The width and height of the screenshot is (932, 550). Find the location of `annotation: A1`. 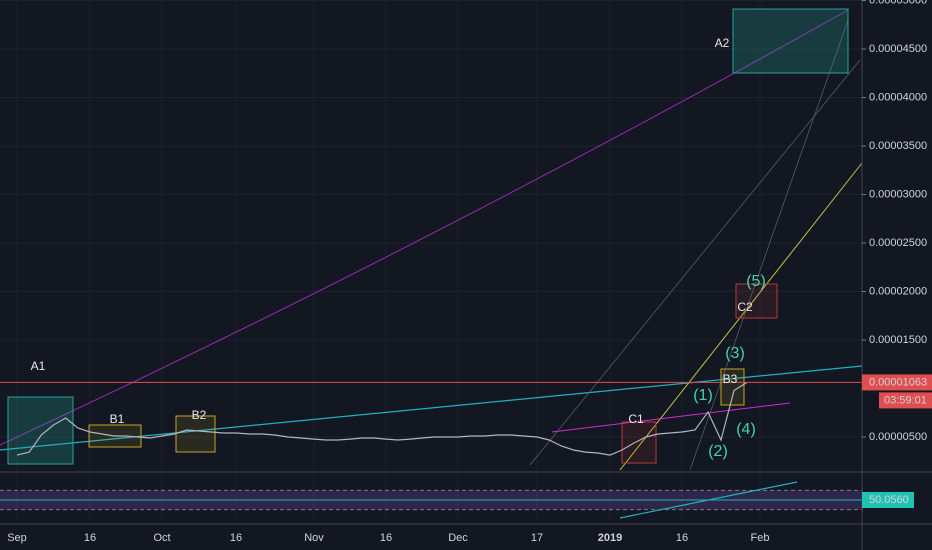

annotation: A1 is located at coordinates (38, 366).